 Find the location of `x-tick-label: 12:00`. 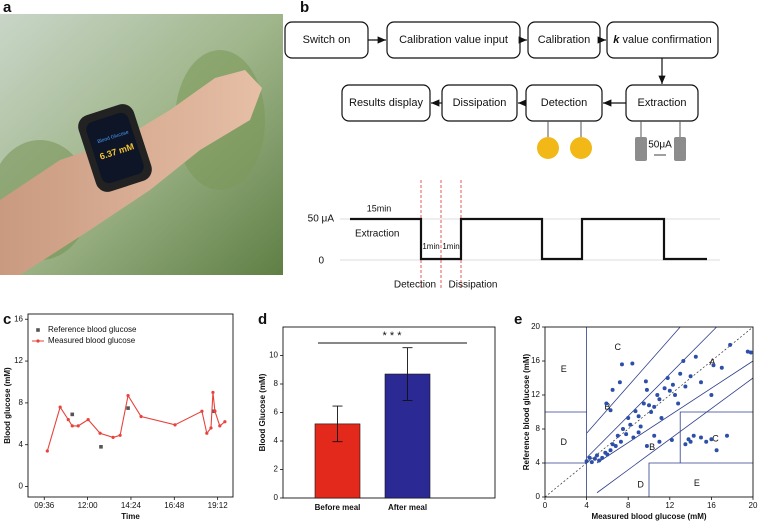

x-tick-label: 12:00 is located at coordinates (88, 505).